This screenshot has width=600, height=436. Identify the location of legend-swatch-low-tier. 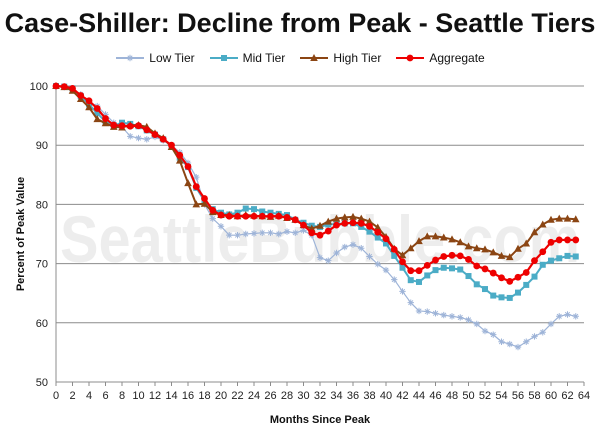
(130, 58).